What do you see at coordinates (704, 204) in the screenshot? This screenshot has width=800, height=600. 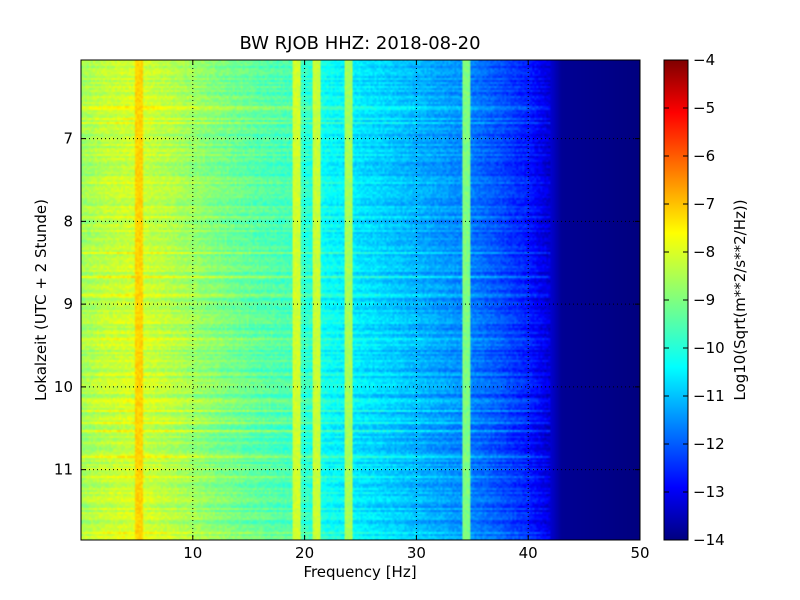 I see `colorbar-tick-label: −7` at bounding box center [704, 204].